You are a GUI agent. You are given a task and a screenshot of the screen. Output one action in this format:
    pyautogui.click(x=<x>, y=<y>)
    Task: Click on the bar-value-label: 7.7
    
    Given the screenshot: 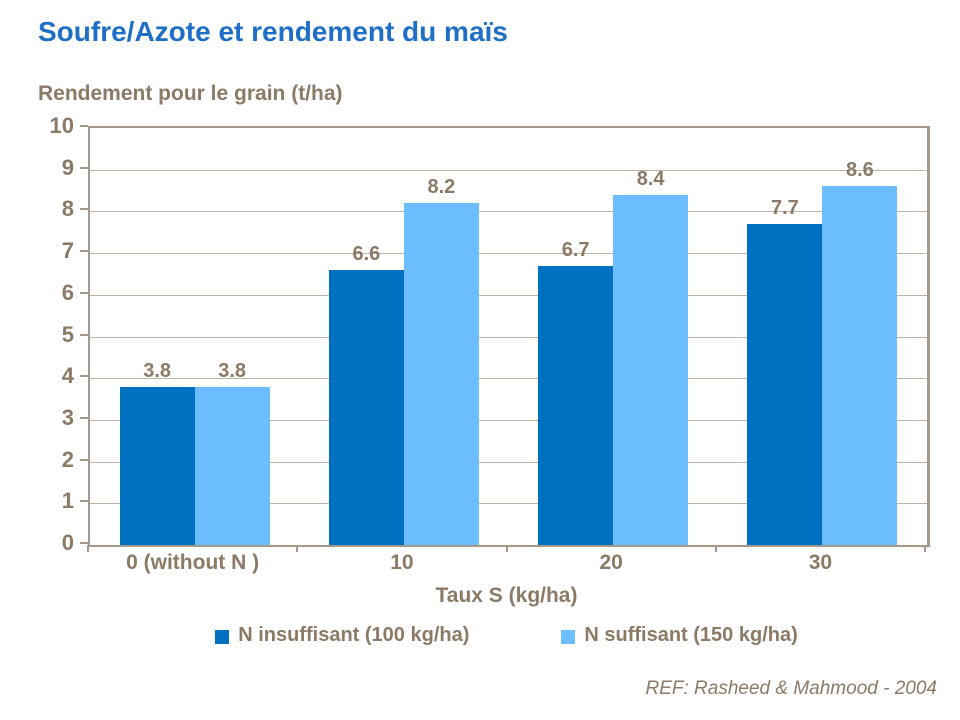 What is the action you would take?
    pyautogui.click(x=784, y=207)
    